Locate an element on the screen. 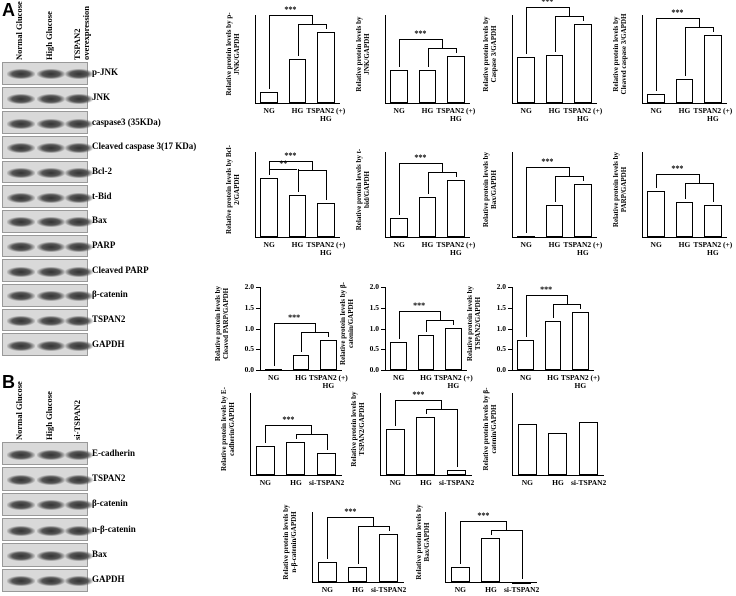  y-tick-label: 1.5 is located at coordinates (249, 307).